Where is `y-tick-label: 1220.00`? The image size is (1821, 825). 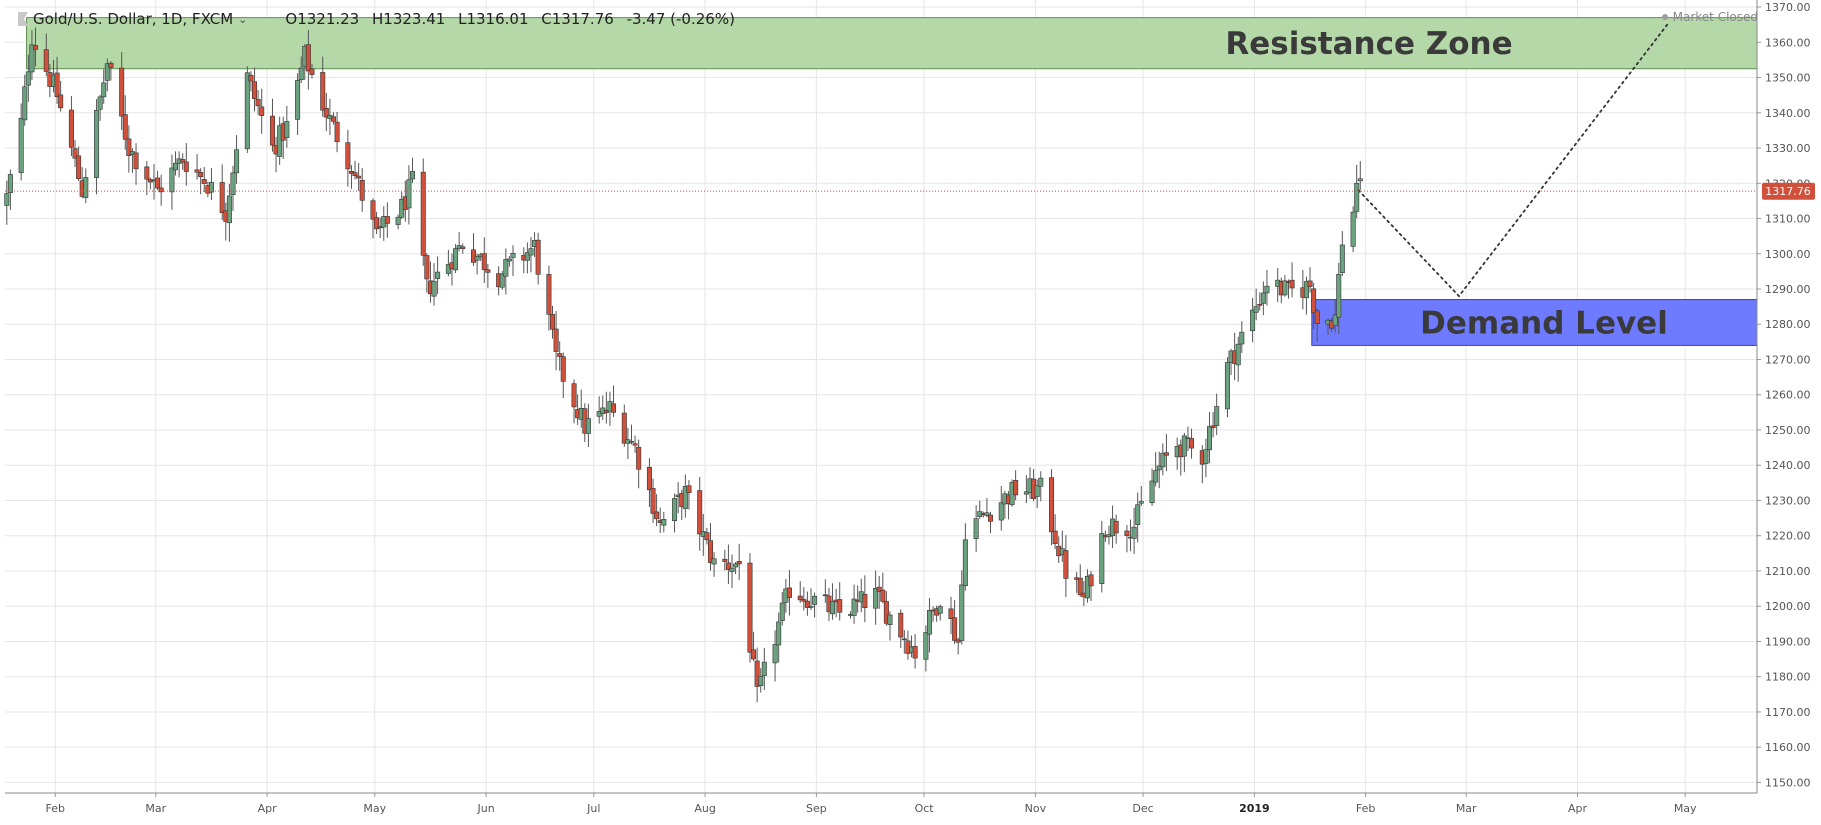
y-tick-label: 1220.00 is located at coordinates (1788, 536).